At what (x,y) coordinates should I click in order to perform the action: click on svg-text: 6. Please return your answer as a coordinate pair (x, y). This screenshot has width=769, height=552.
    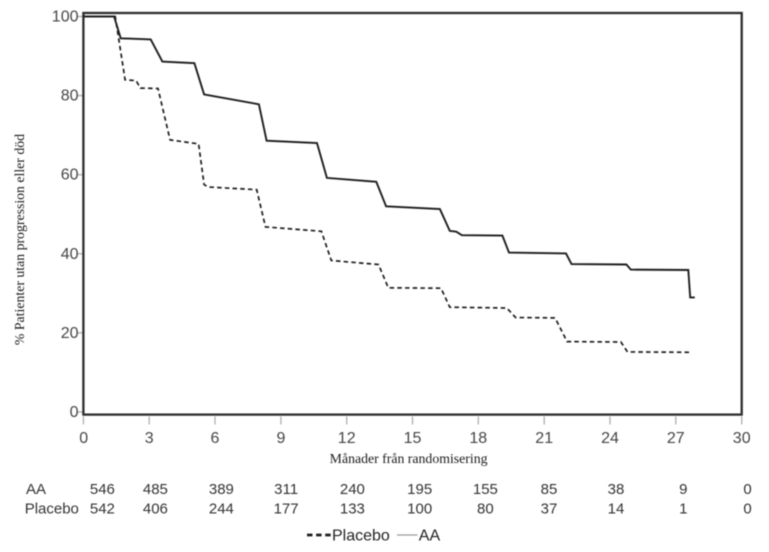
    Looking at the image, I should click on (215, 438).